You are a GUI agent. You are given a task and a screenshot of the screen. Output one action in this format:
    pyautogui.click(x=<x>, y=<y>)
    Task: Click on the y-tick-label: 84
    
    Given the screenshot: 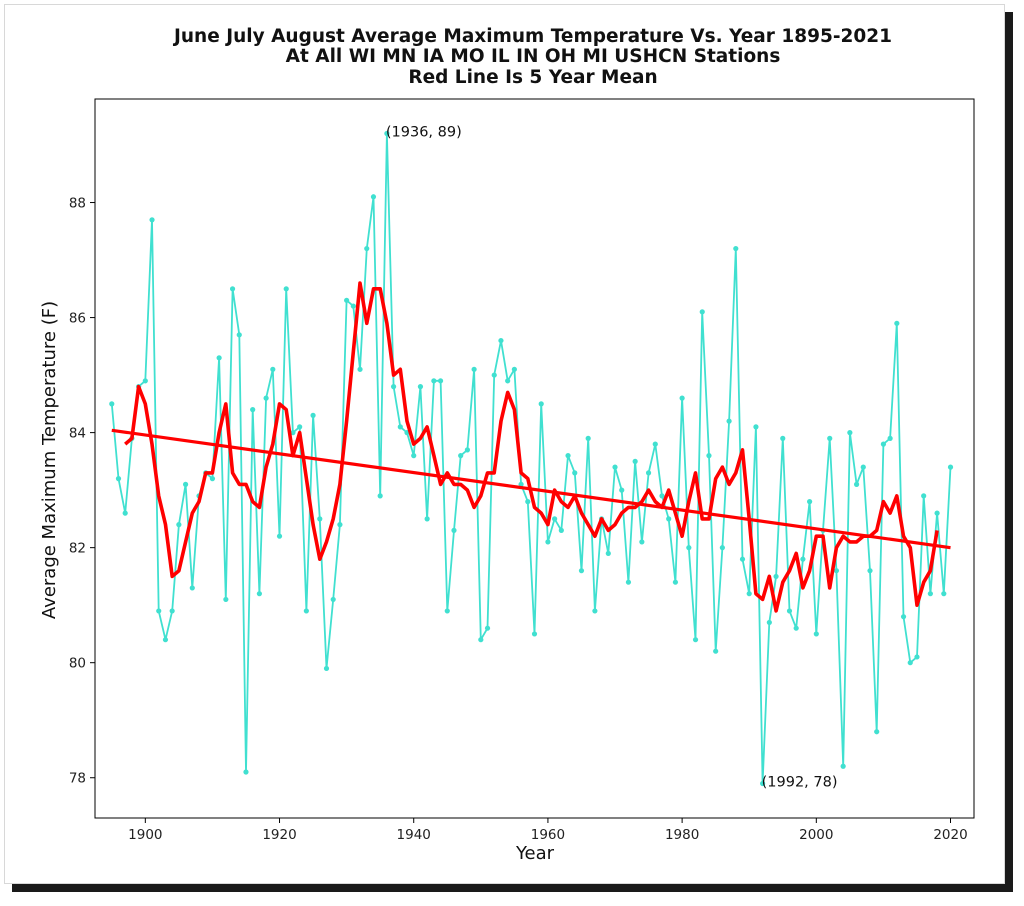 What is the action you would take?
    pyautogui.click(x=77, y=434)
    